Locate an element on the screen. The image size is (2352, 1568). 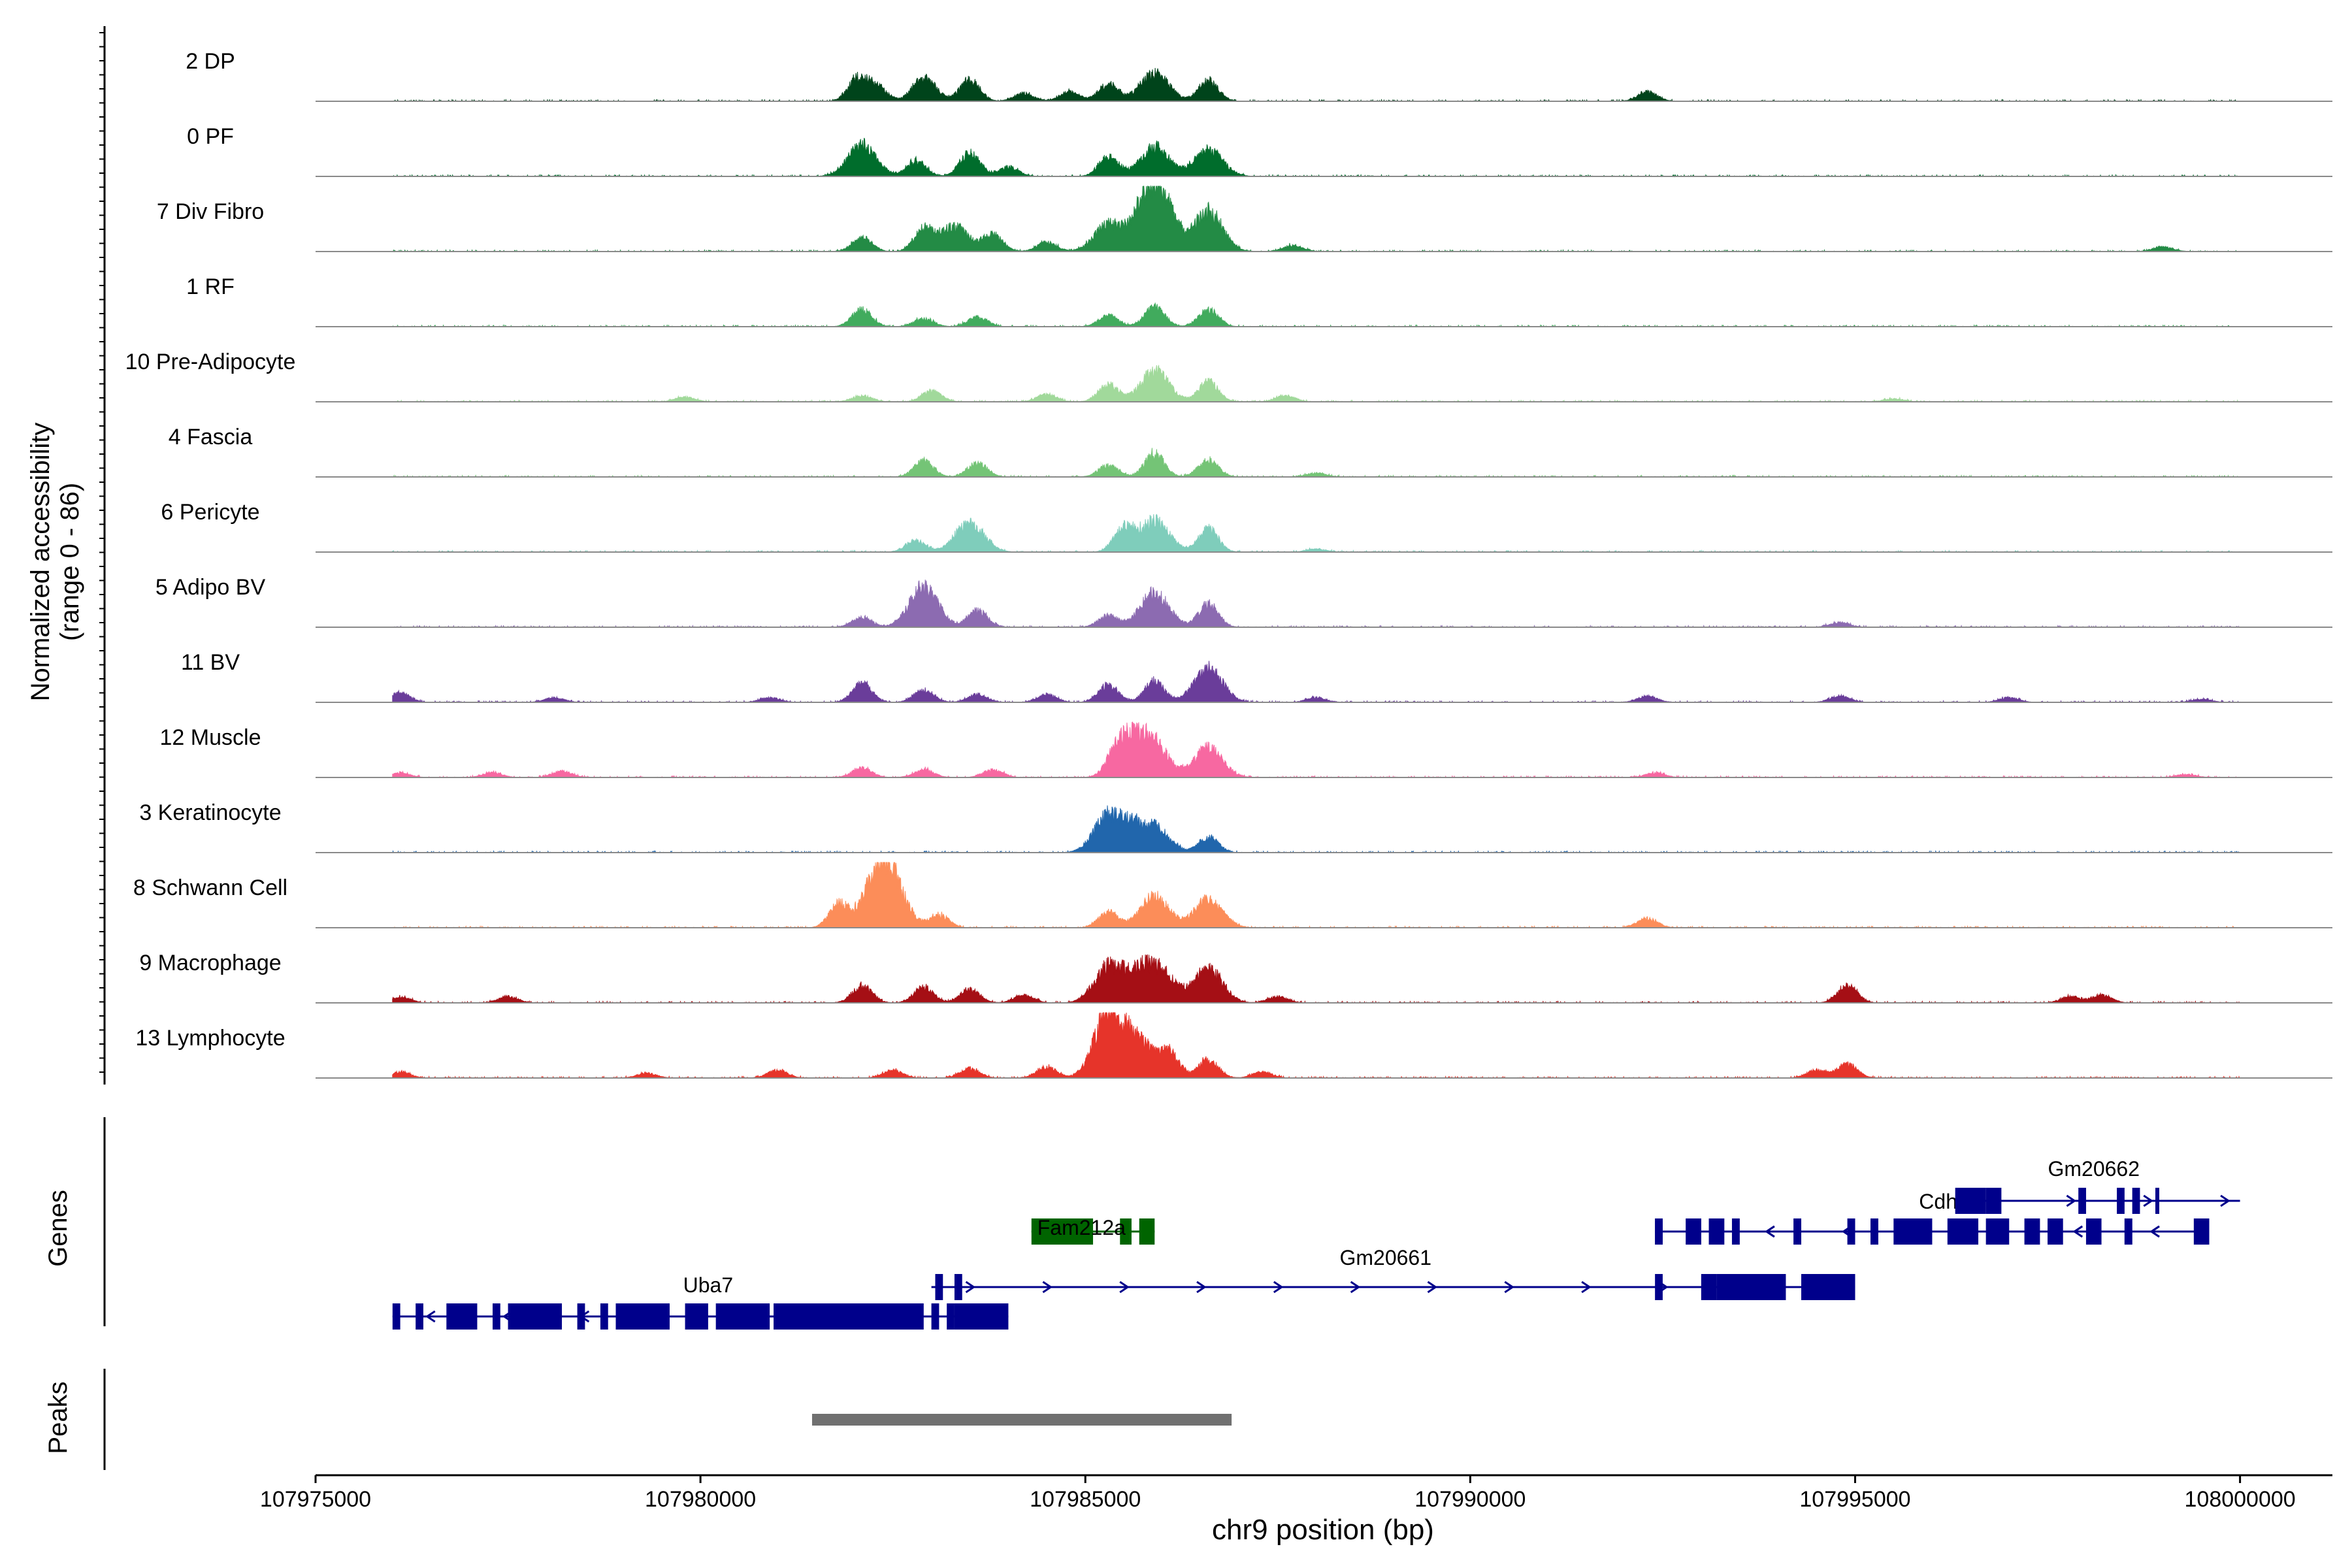
y-axis-label-line1: Normalized accessibility is located at coordinates (40, 562).